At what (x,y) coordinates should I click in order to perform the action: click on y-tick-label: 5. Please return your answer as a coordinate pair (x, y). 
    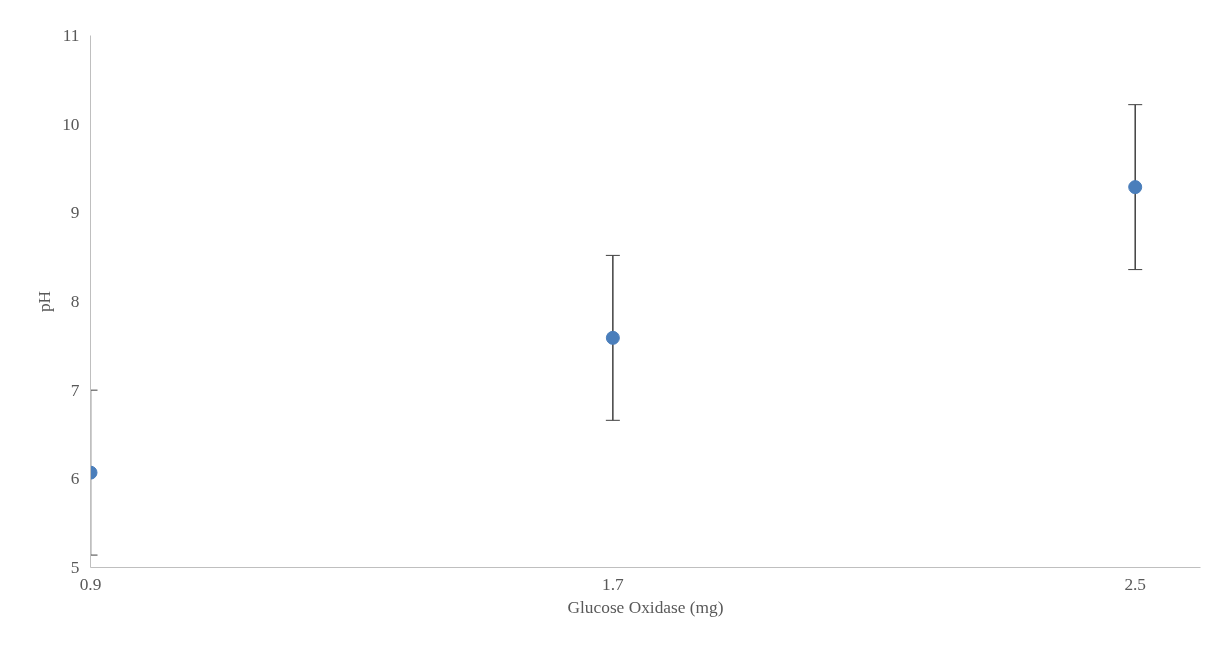
    Looking at the image, I should click on (75, 567).